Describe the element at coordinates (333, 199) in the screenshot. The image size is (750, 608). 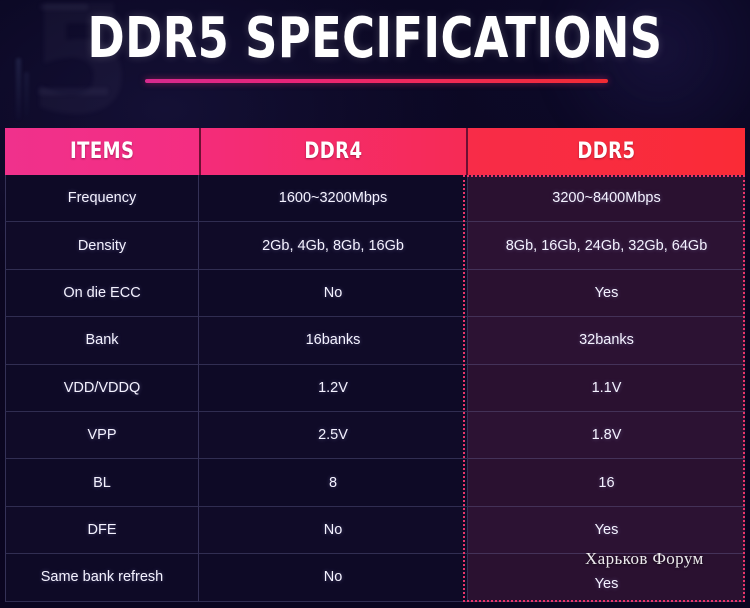
I see `cell-ddr4: 1600~3200Mbps` at that location.